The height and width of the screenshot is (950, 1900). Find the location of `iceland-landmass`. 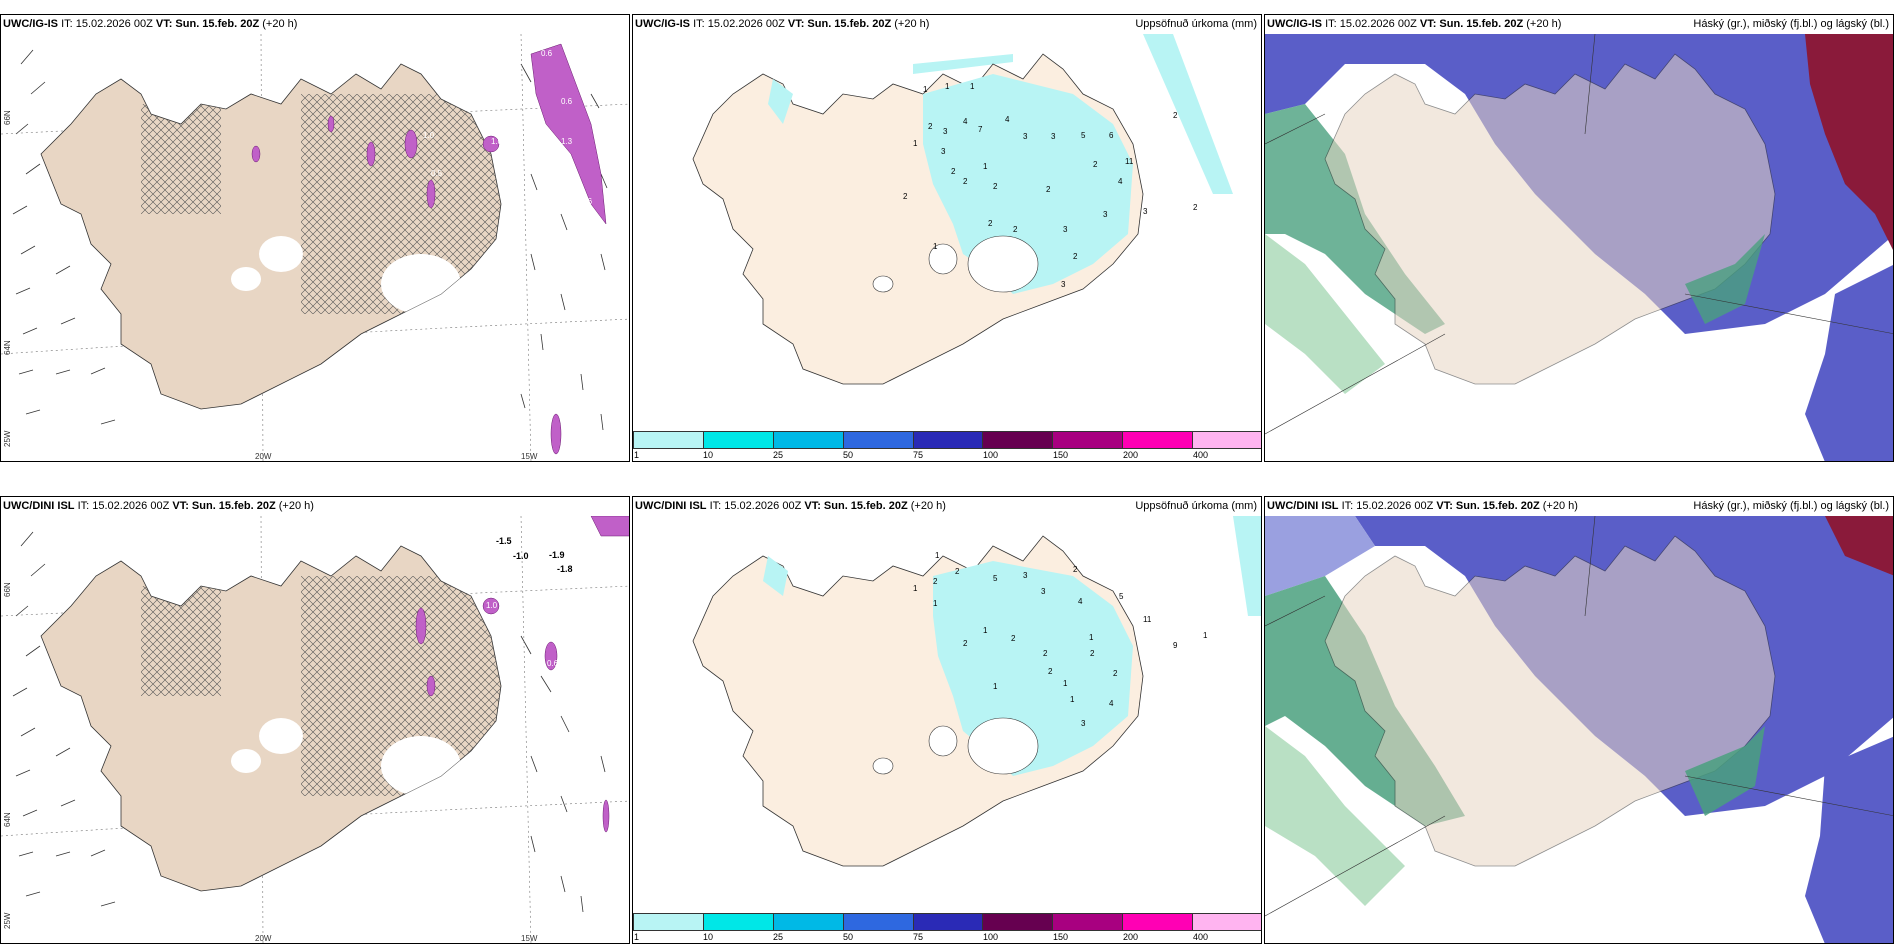

iceland-landmass is located at coordinates (1550, 219).